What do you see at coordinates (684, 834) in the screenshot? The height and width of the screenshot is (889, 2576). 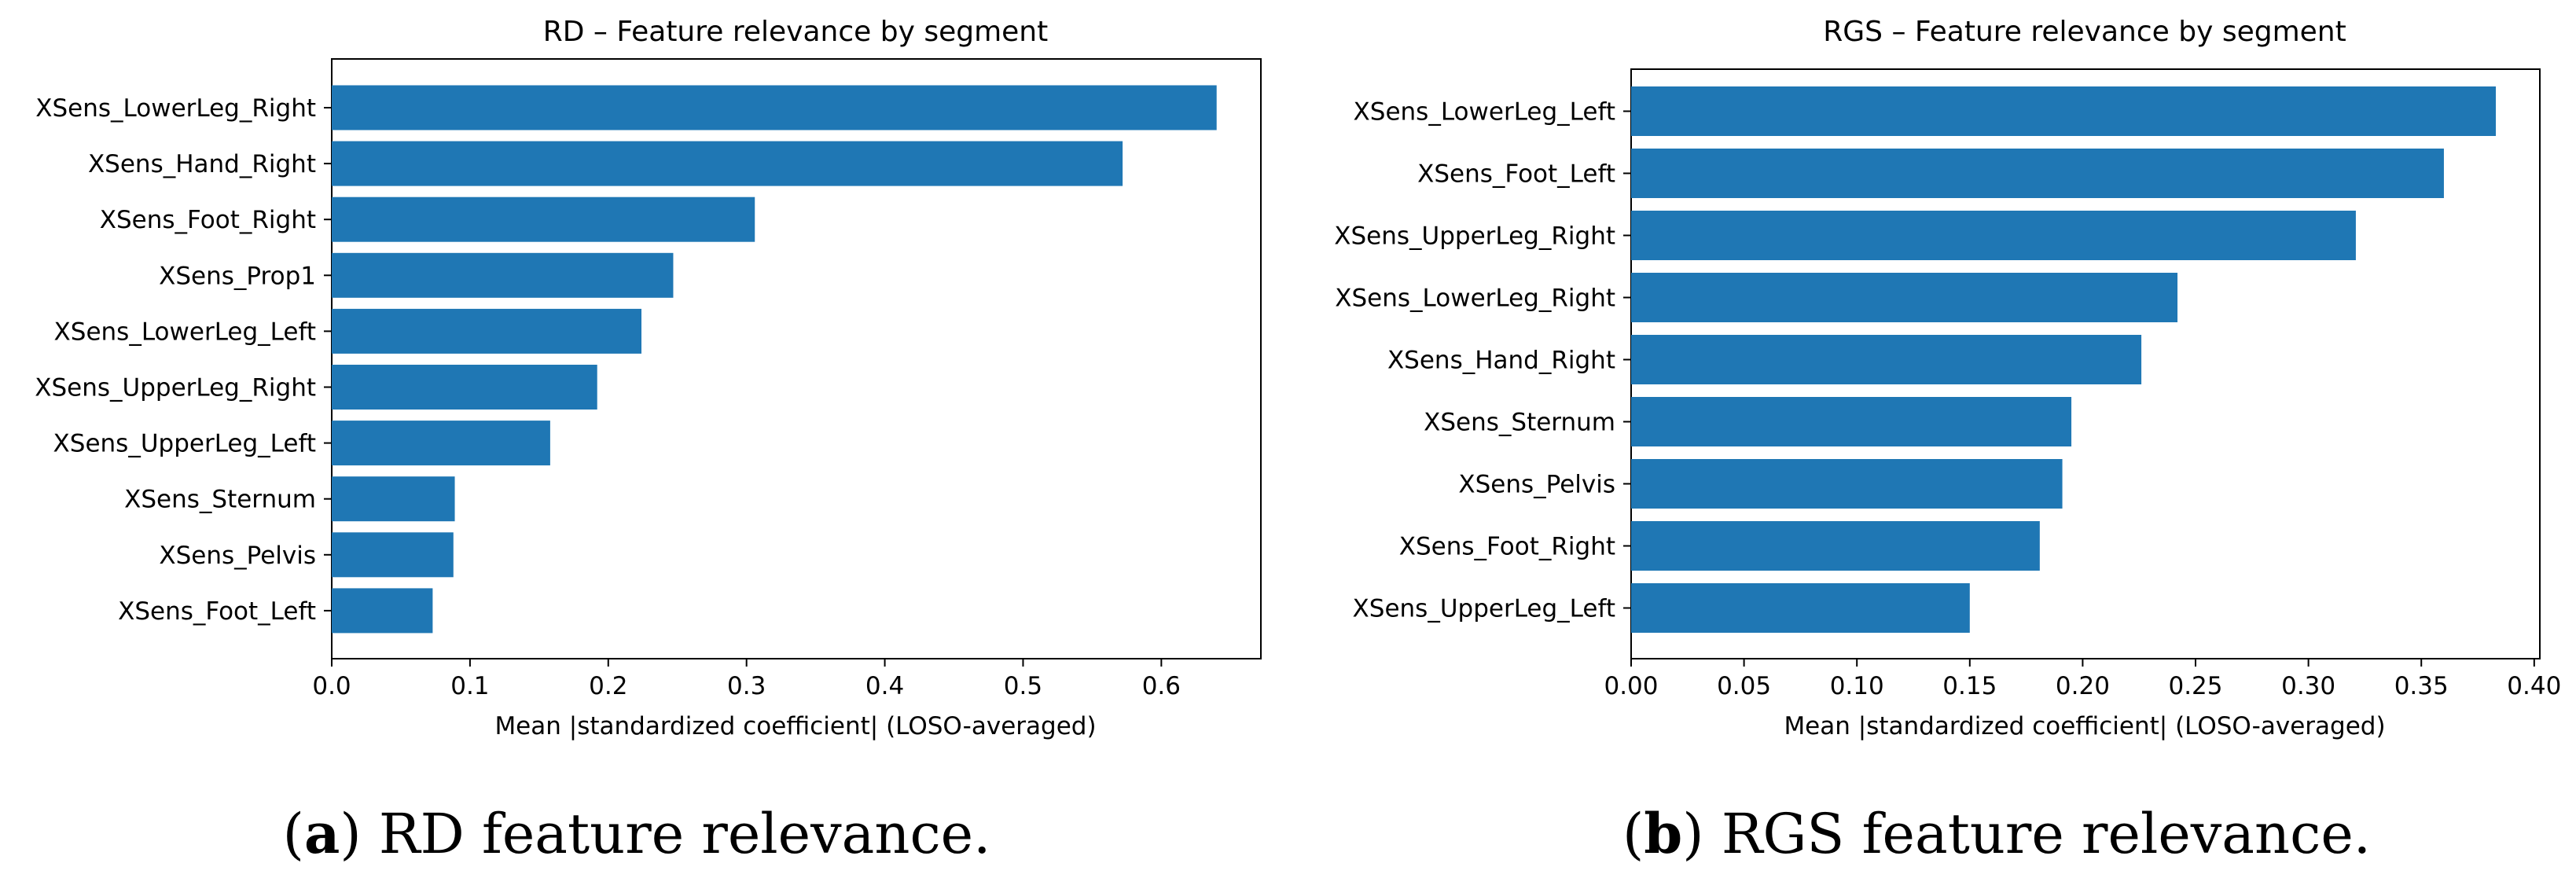 I see `caption-text-rd: RD feature relevance.` at bounding box center [684, 834].